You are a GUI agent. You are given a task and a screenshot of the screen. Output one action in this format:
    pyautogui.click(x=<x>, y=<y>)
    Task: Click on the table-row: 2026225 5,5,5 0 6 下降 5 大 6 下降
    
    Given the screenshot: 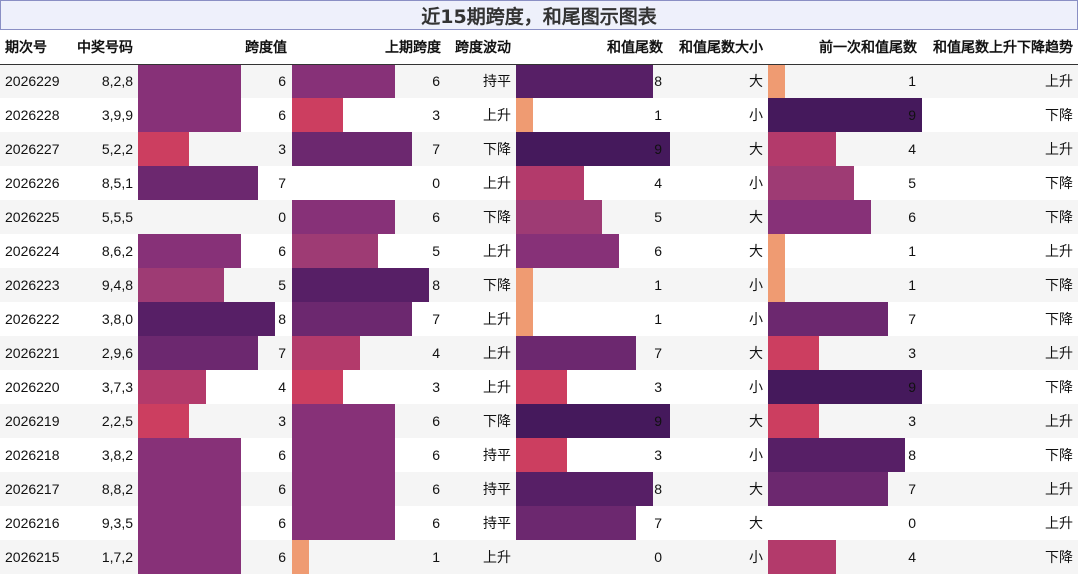 What is the action you would take?
    pyautogui.click(x=539, y=217)
    